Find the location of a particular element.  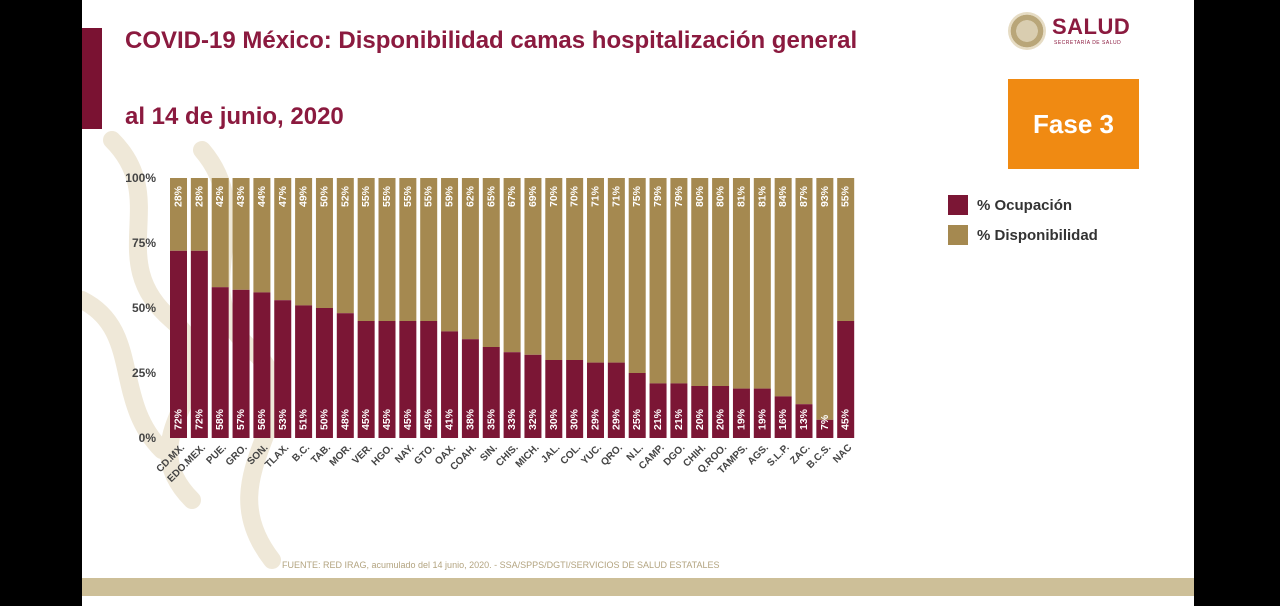

x-tick-label: MOR. is located at coordinates (341, 455).